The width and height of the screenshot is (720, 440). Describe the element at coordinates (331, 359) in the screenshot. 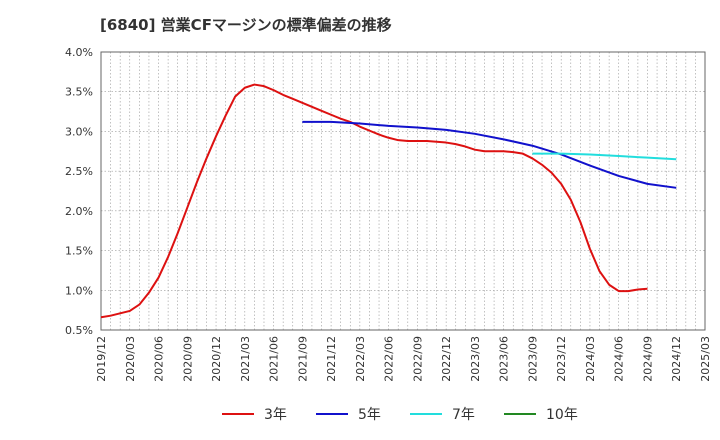

I see `x-tick-label: 2021/12` at that location.